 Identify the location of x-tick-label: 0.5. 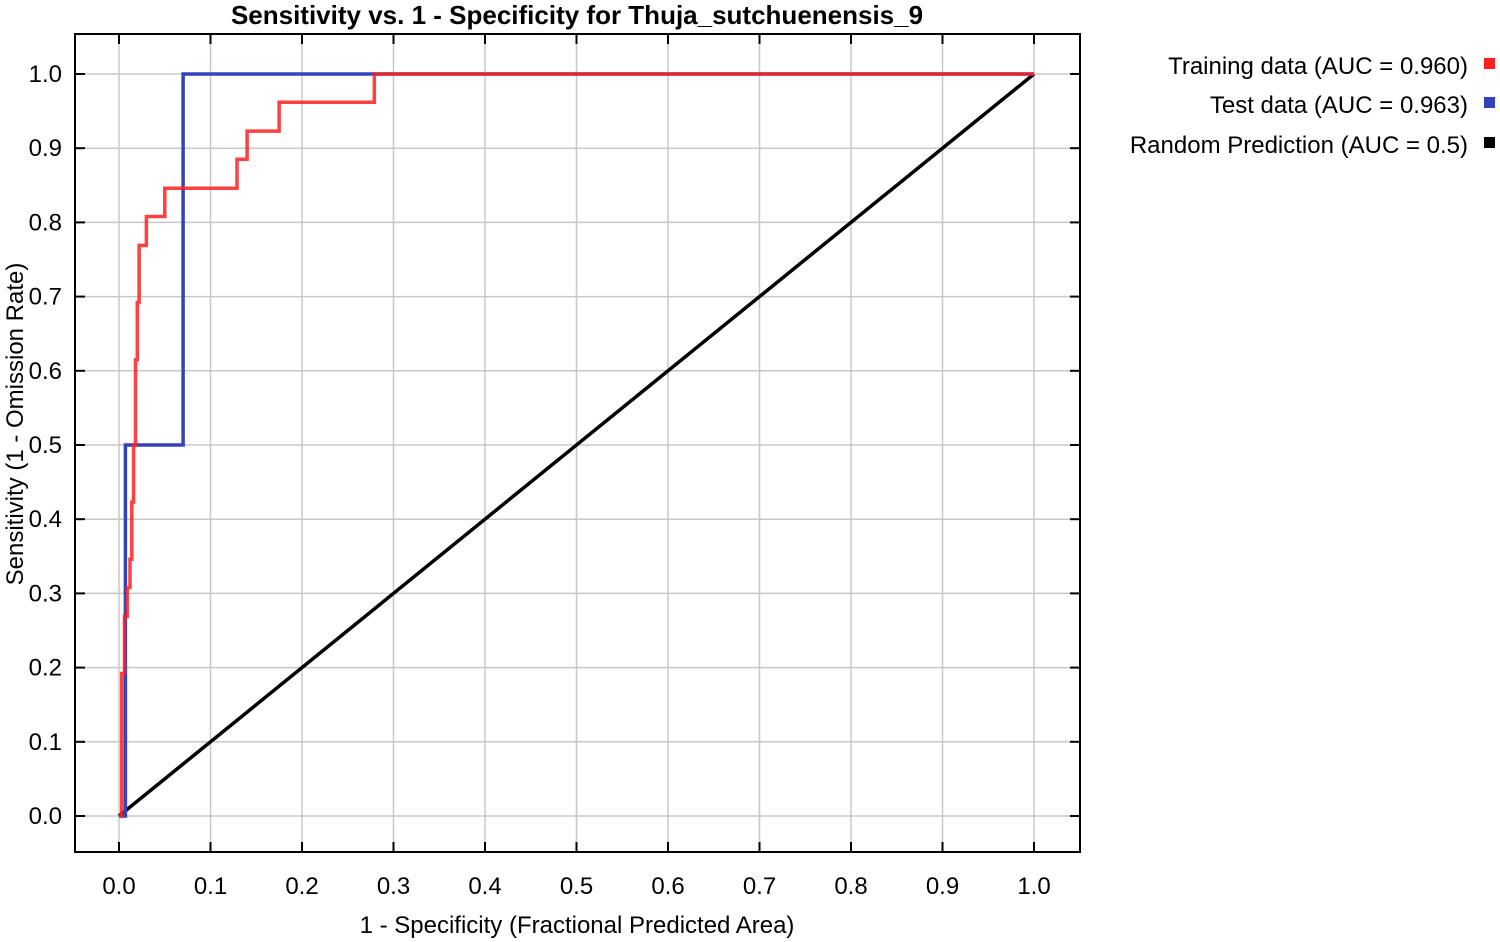
(576, 886).